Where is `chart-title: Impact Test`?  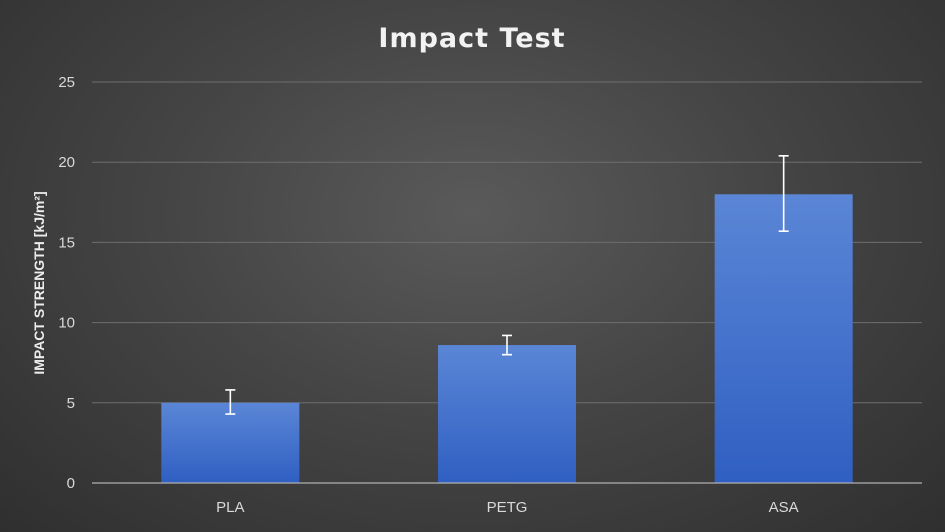 chart-title: Impact Test is located at coordinates (471, 38).